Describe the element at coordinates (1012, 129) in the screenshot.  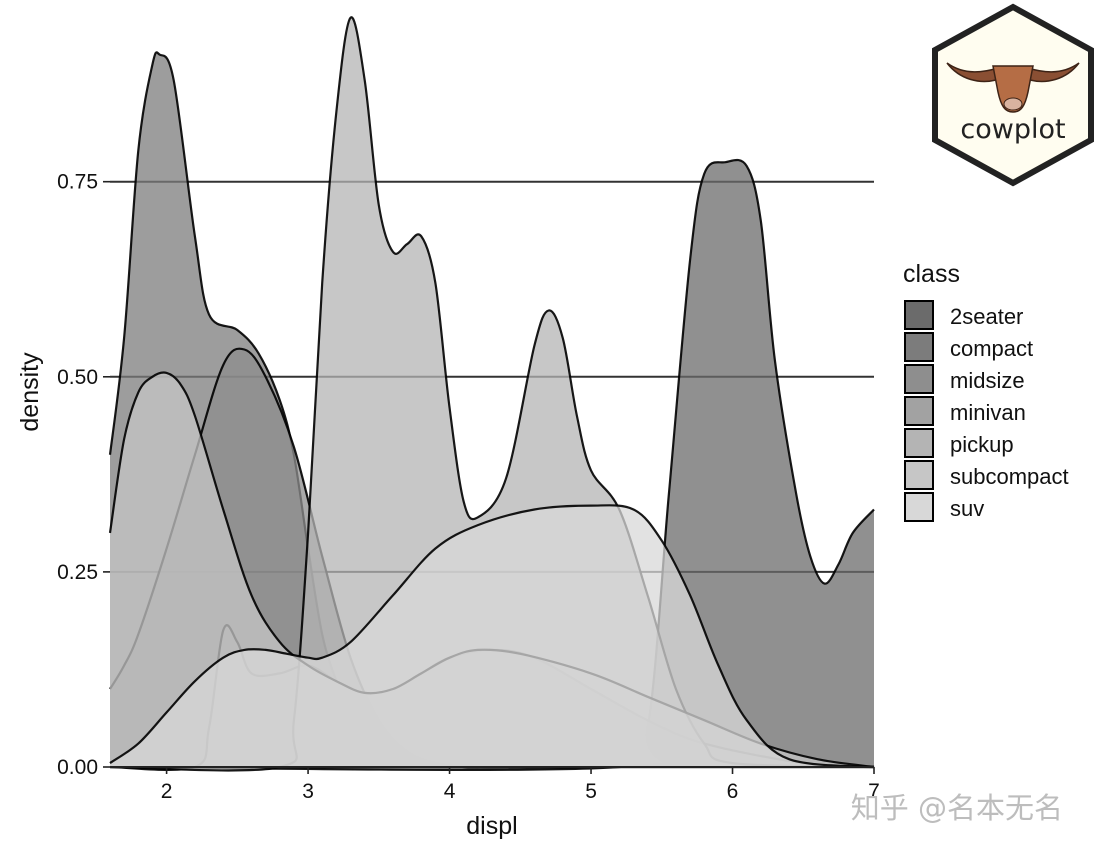
I see `logo-text: cowplot` at that location.